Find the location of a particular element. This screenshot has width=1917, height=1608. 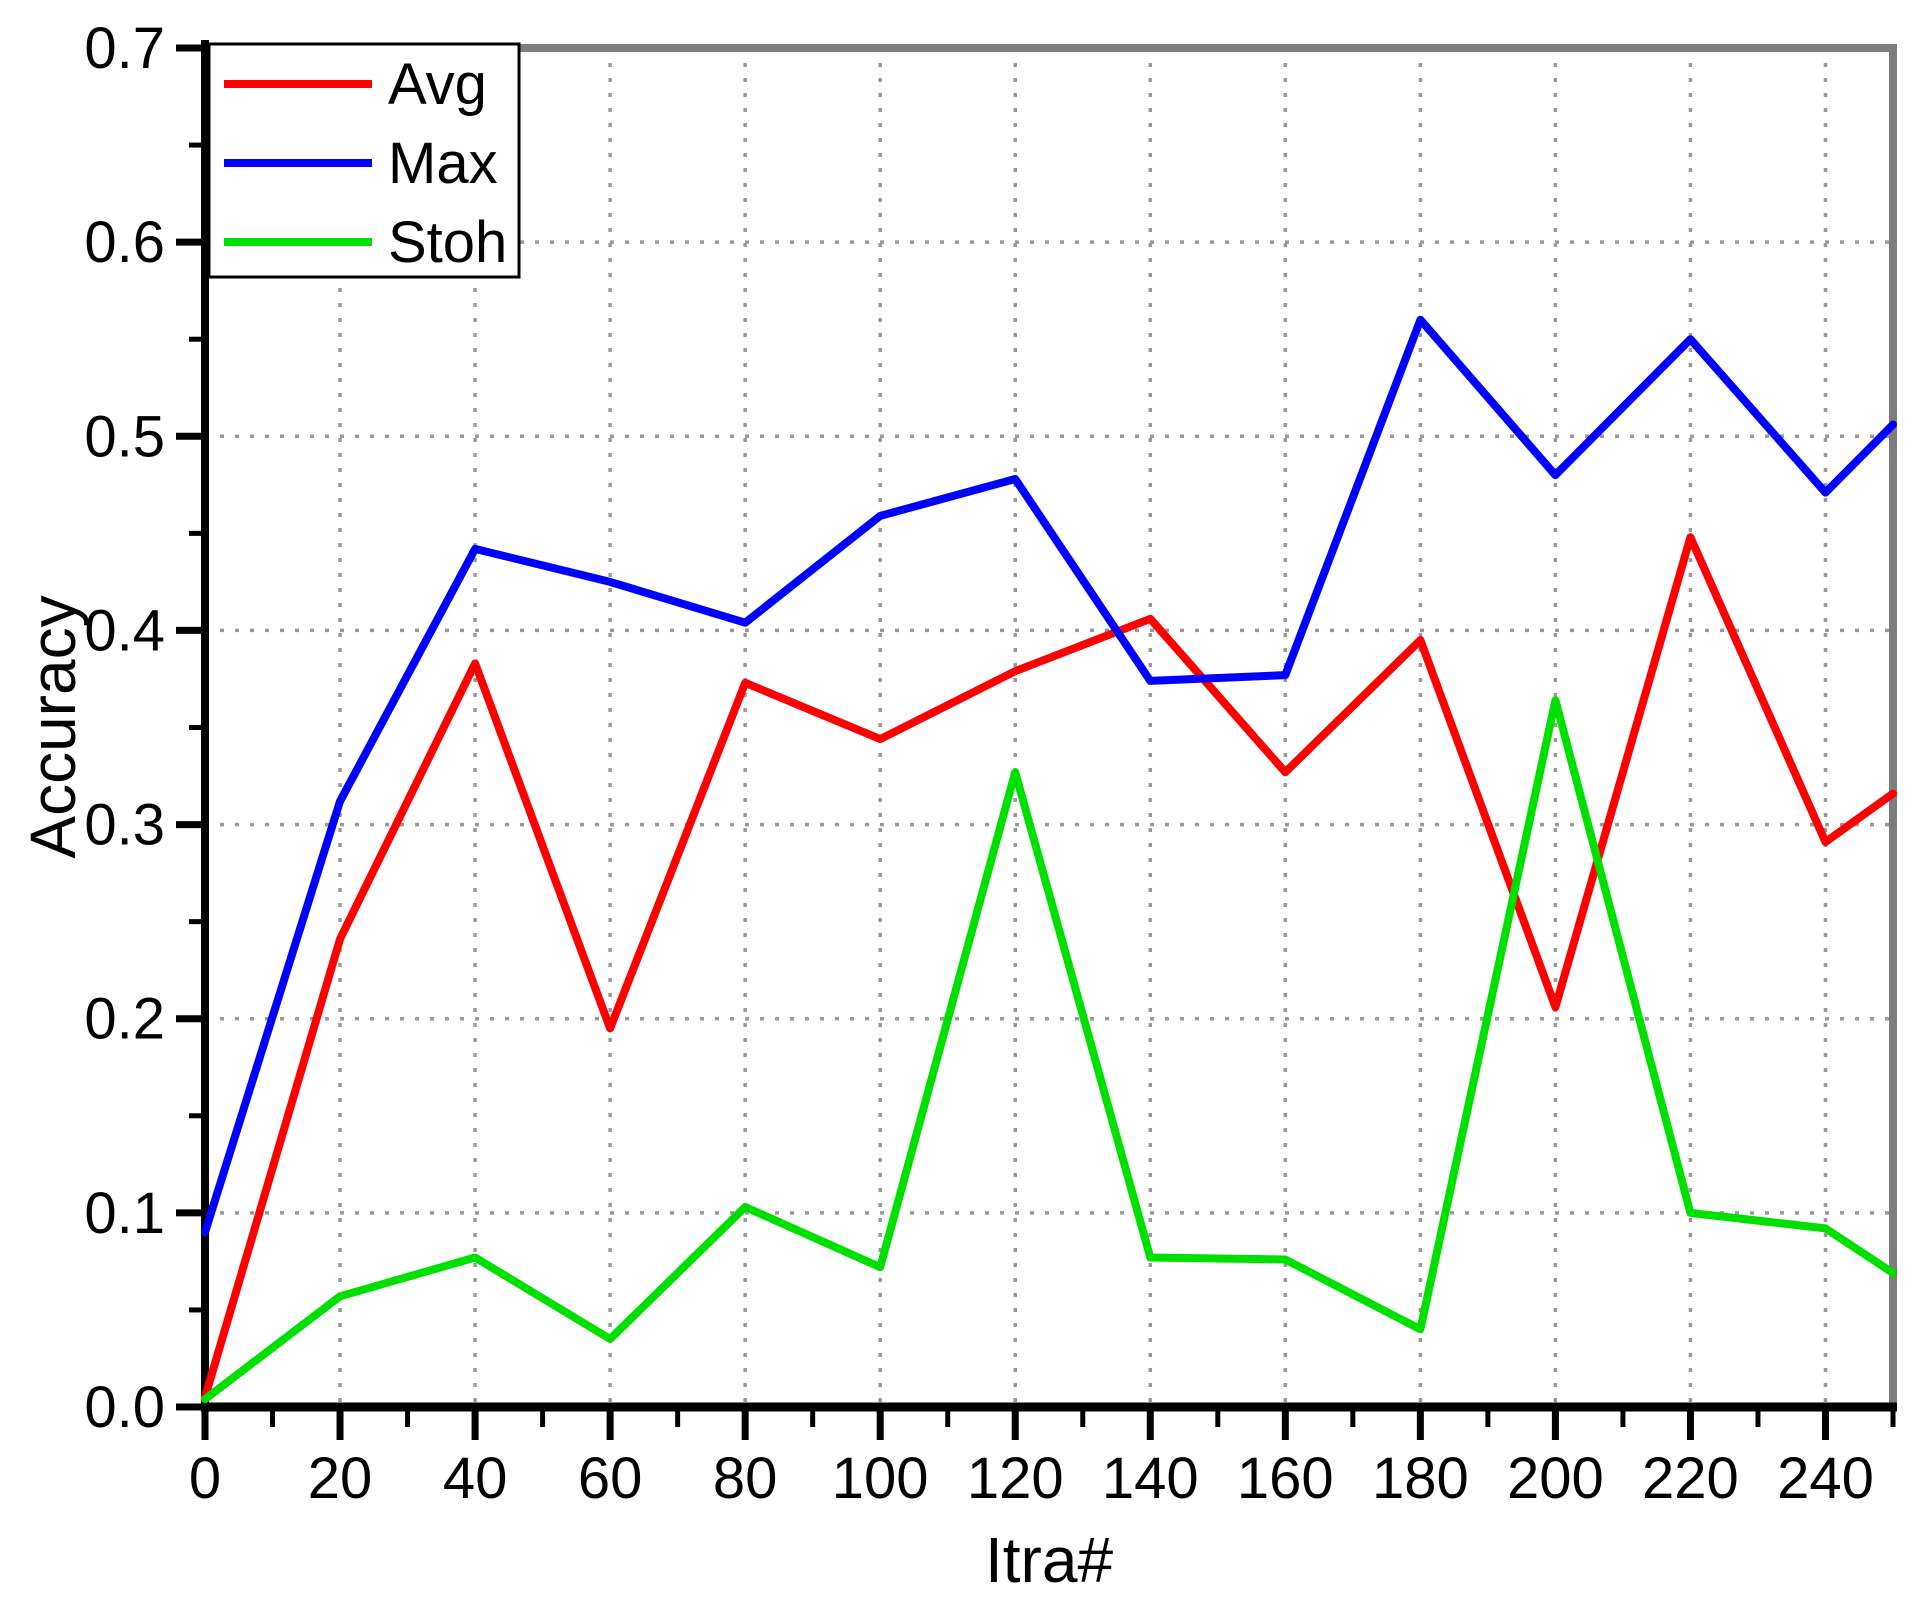

y-tick-label: 0.5 is located at coordinates (124, 436).